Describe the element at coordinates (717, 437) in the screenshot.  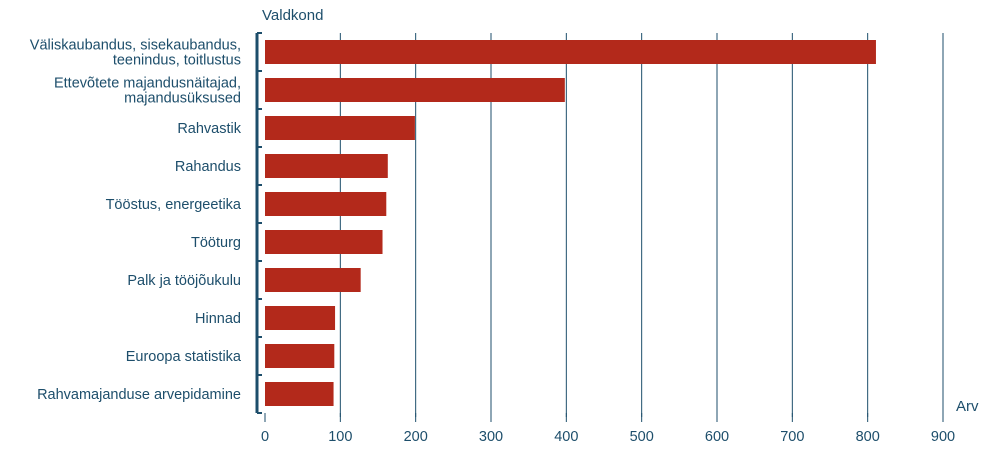
I see `x-tick-label: 600` at that location.